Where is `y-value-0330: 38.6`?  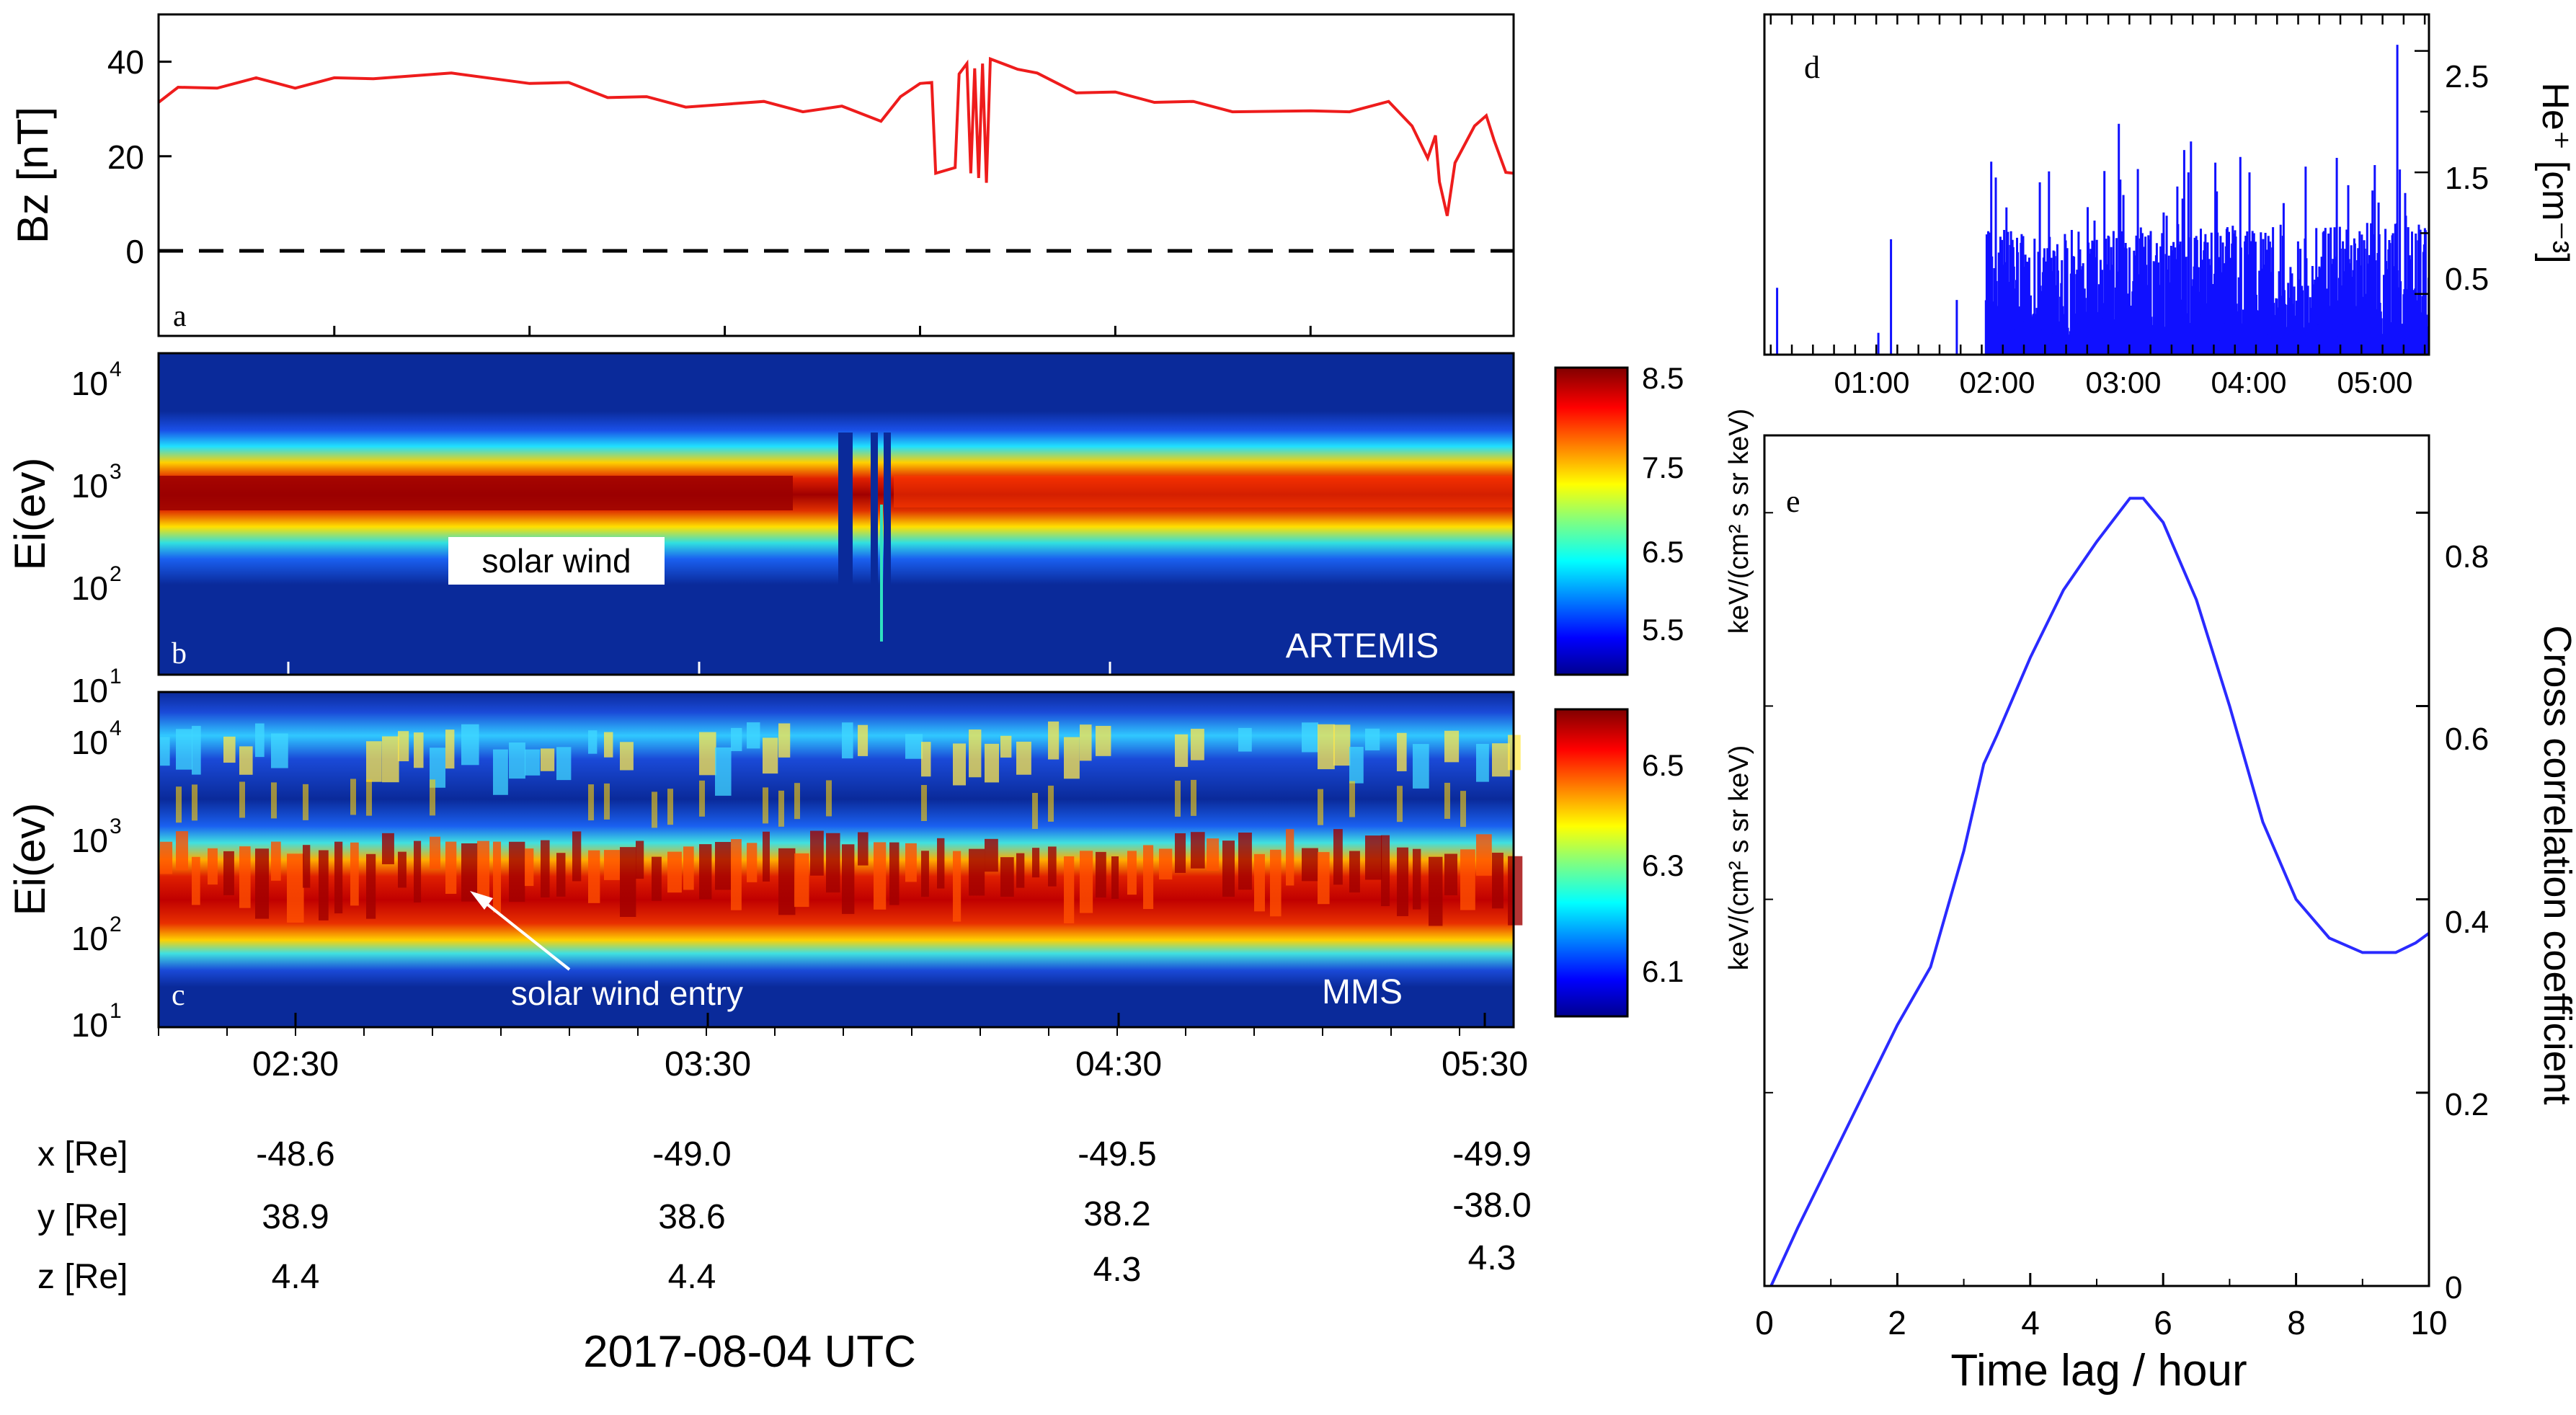 y-value-0330: 38.6 is located at coordinates (691, 1217).